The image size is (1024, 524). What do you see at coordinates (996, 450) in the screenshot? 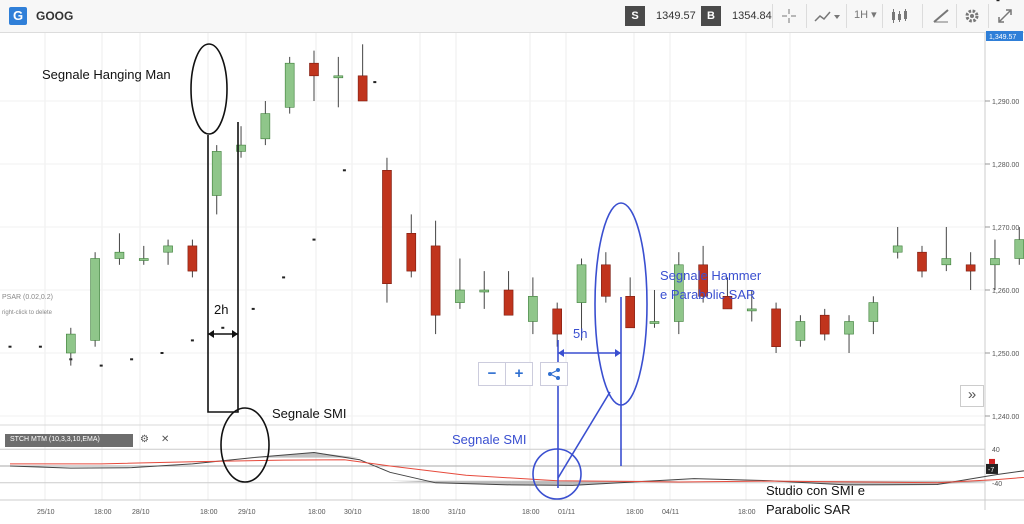
I see `indicator-tick-label: 40` at bounding box center [996, 450].